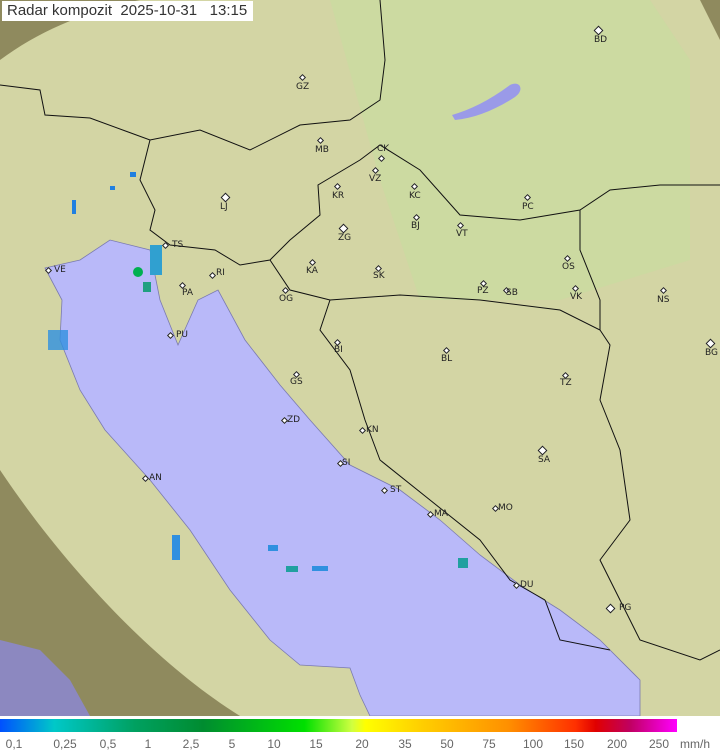 The width and height of the screenshot is (720, 751). I want to click on city-label-pg: PG, so click(625, 608).